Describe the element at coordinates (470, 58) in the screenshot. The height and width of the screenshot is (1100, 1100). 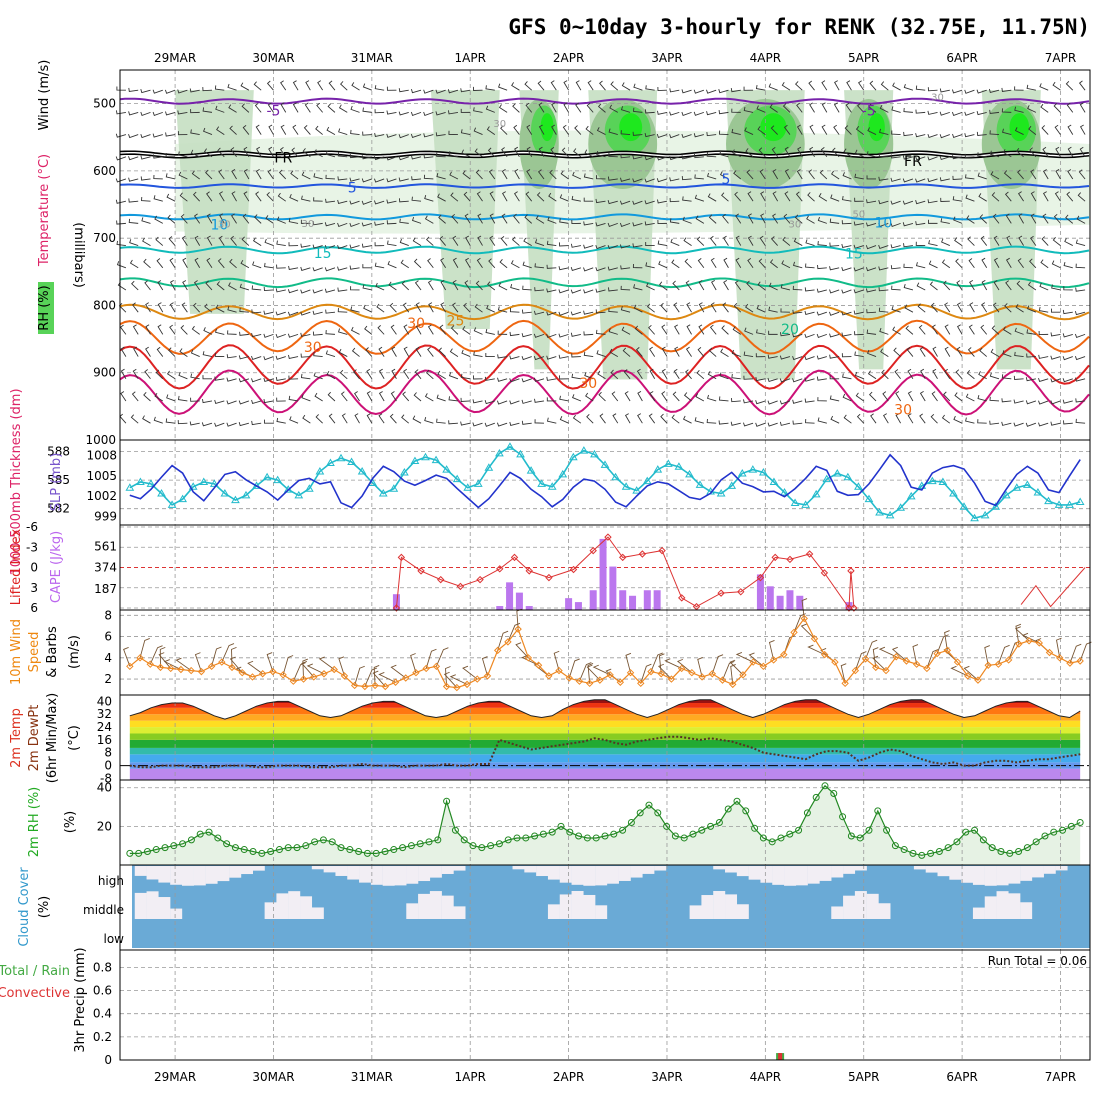
I see `date-label-top: 1APR` at that location.